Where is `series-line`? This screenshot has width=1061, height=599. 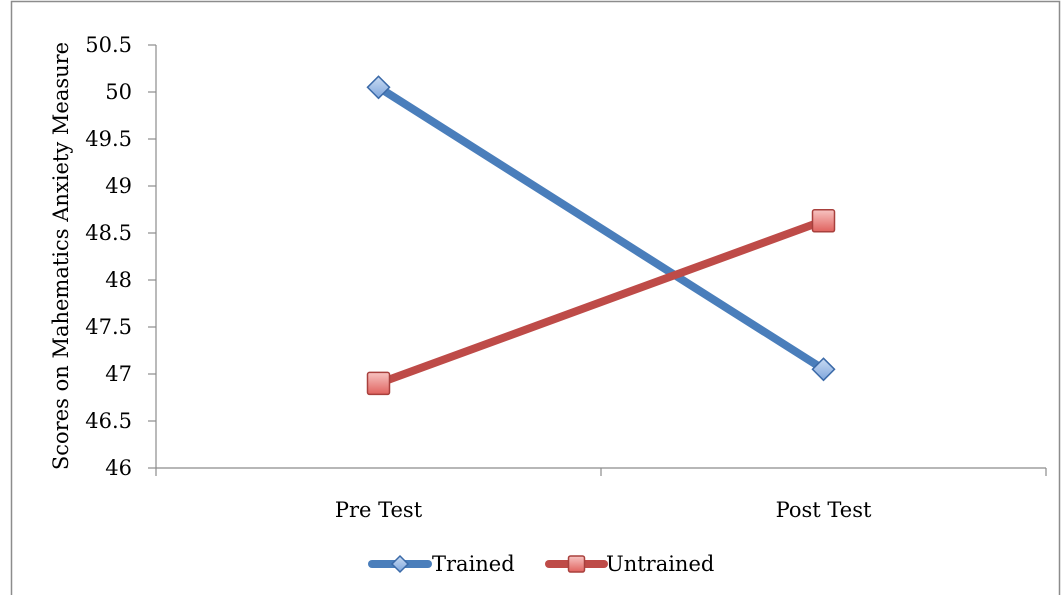 series-line is located at coordinates (601, 302).